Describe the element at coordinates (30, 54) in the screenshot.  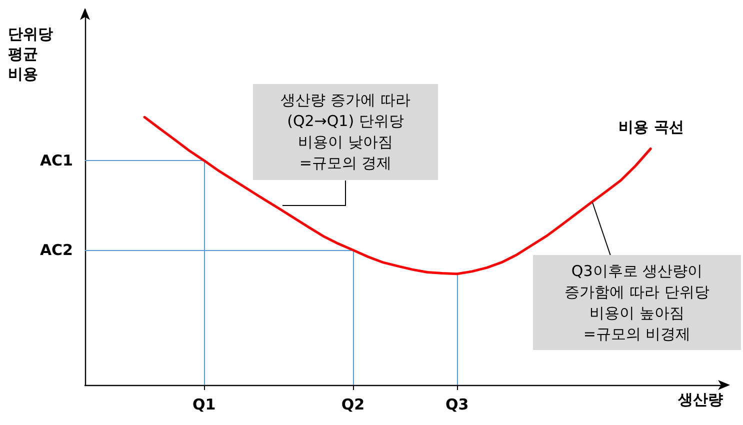
I see `y-axis-title: 단위당 평균 비용` at that location.